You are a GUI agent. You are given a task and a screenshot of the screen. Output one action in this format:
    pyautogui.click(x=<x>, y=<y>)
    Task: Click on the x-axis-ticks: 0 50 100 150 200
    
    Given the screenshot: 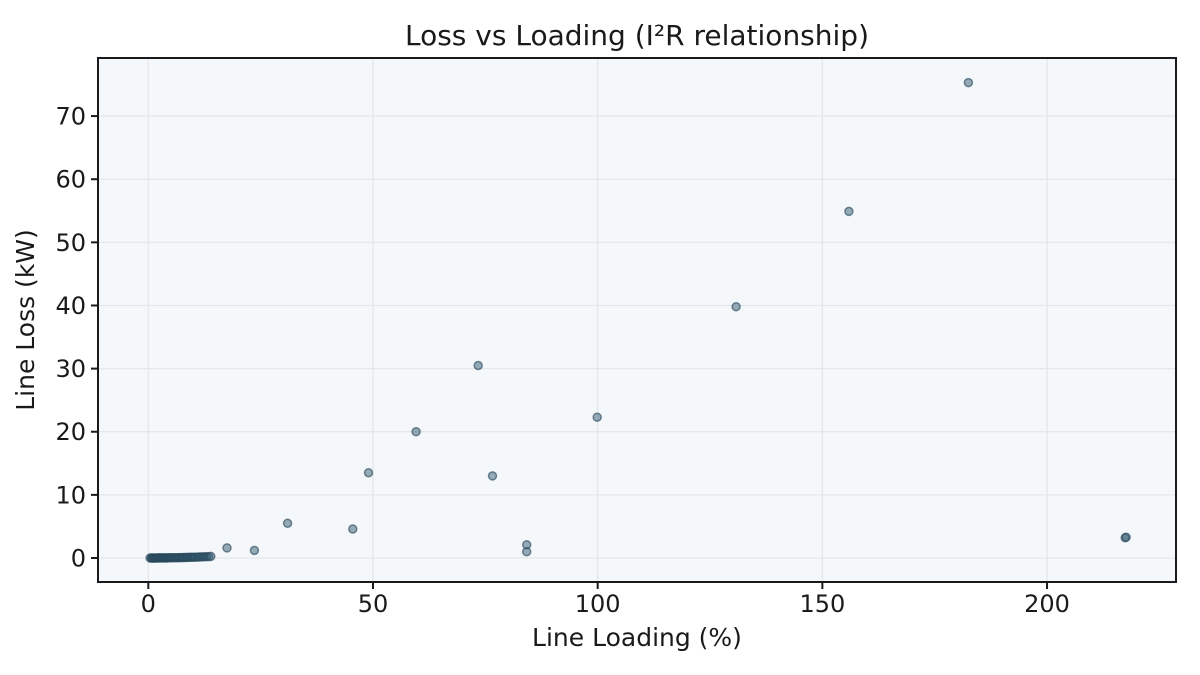 What is the action you would take?
    pyautogui.click(x=605, y=600)
    